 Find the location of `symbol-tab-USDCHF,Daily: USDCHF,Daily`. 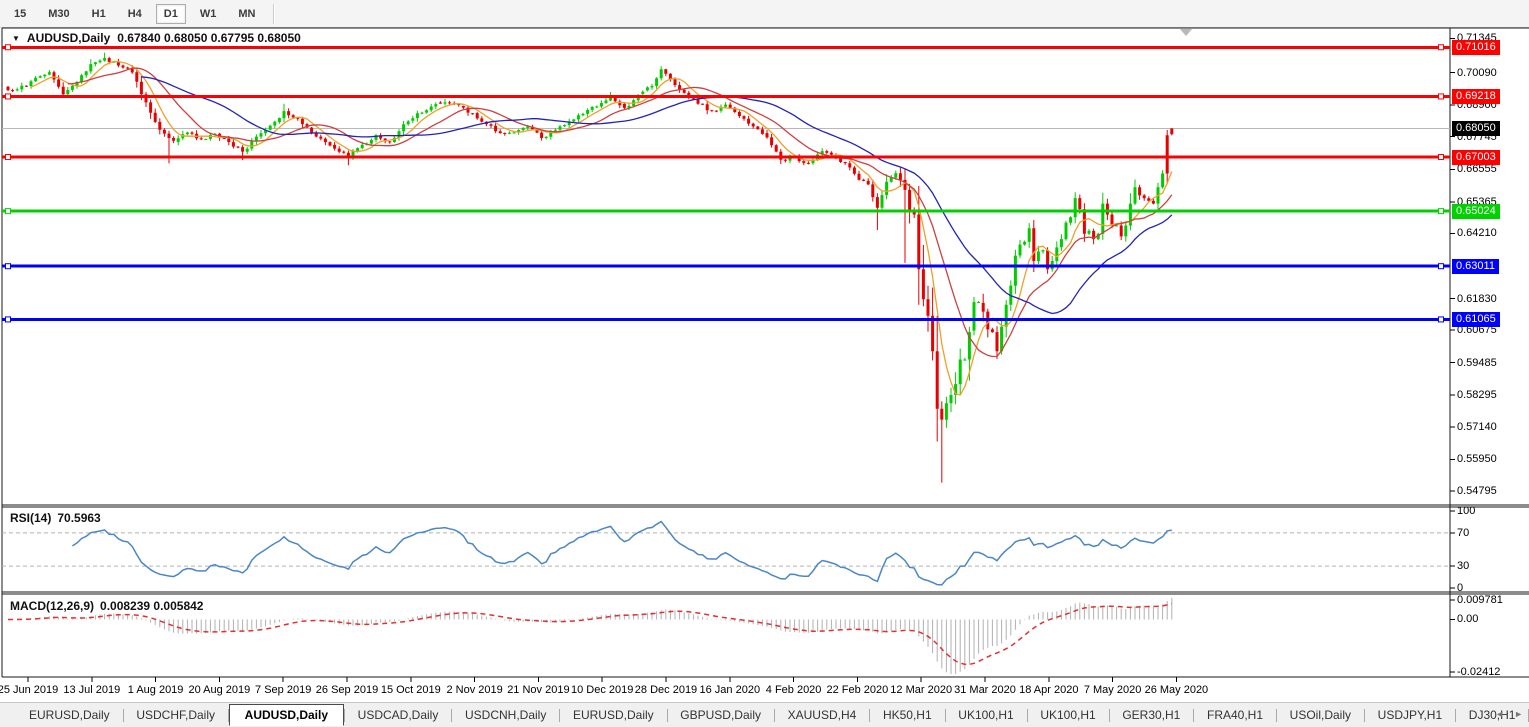

symbol-tab-USDCHF,Daily: USDCHF,Daily is located at coordinates (176, 715).